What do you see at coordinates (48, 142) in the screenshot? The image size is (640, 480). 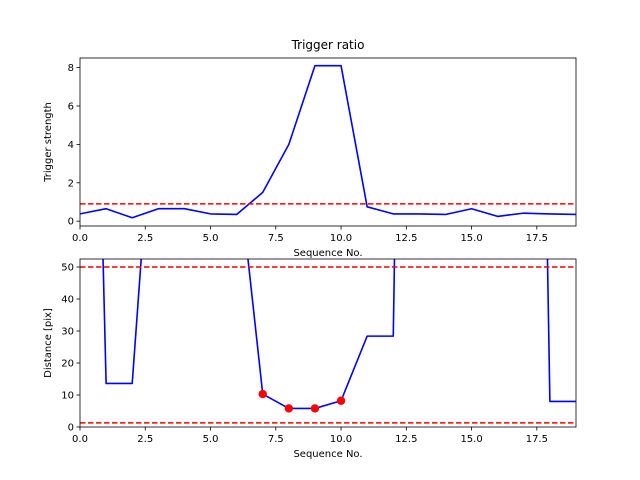 I see `y-axis-label: Trigger strength` at bounding box center [48, 142].